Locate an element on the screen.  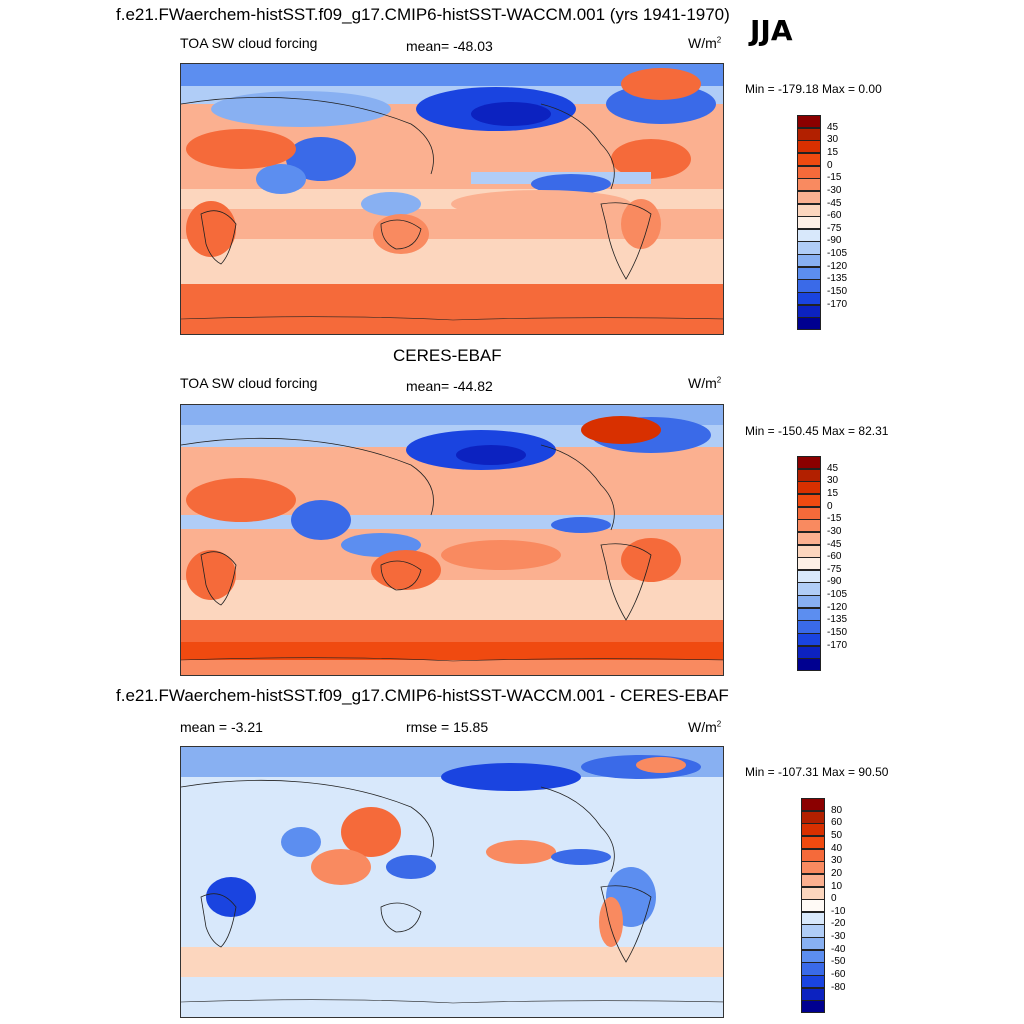
panel-2-units: W/m2 is located at coordinates (705, 383).